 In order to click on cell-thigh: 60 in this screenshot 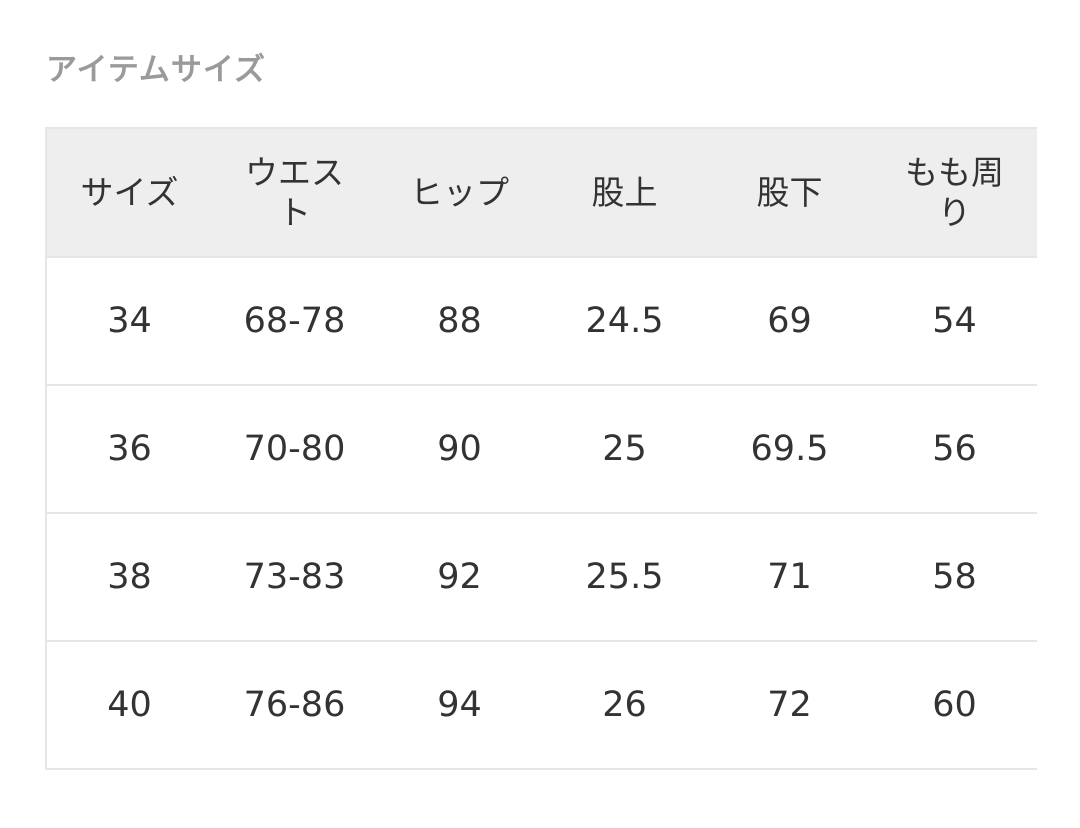, I will do `click(954, 705)`.